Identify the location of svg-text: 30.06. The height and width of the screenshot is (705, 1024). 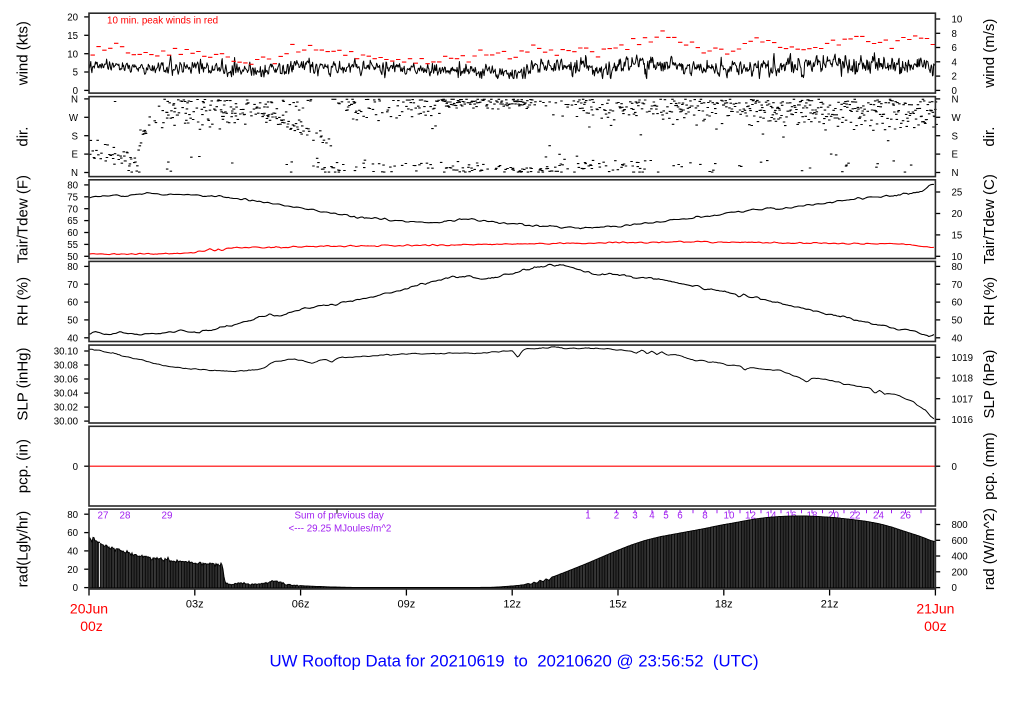
(66, 380).